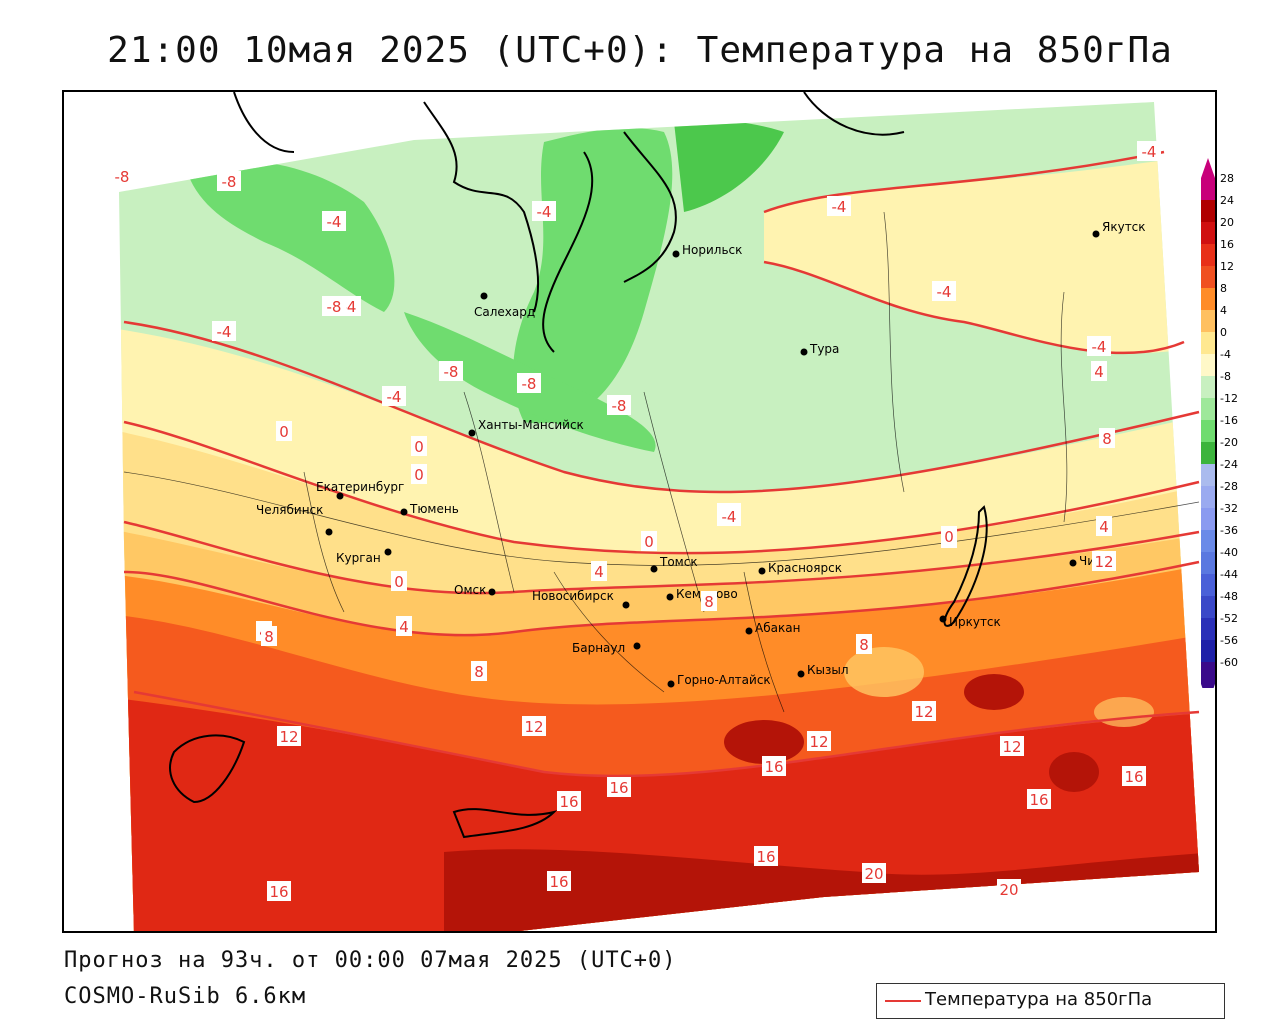  What do you see at coordinates (729, 166) in the screenshot?
I see `cold-patch-taimyr` at bounding box center [729, 166].